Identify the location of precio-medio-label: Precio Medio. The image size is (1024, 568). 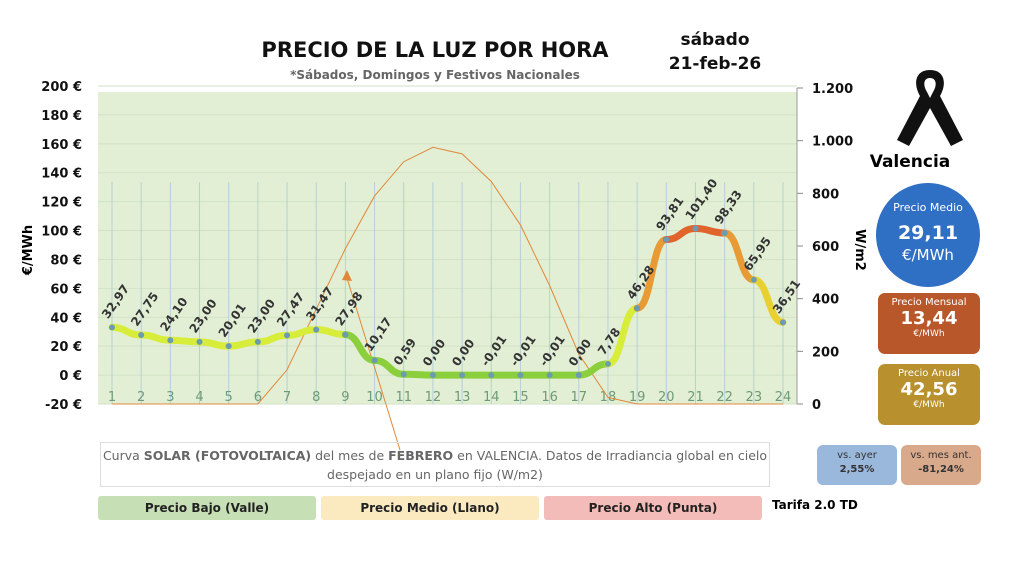
(928, 207).